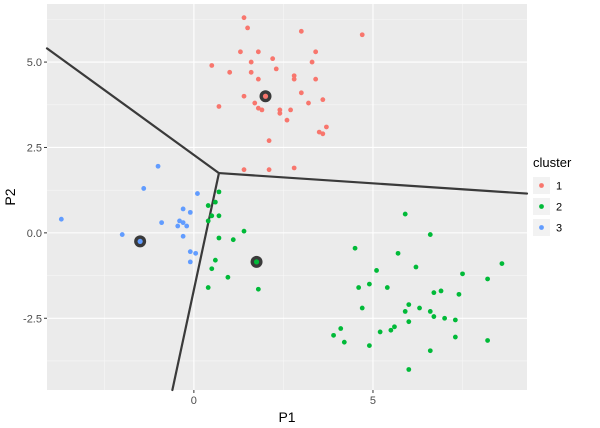  Describe the element at coordinates (559, 208) in the screenshot. I see `legend-label-2: 2` at that location.